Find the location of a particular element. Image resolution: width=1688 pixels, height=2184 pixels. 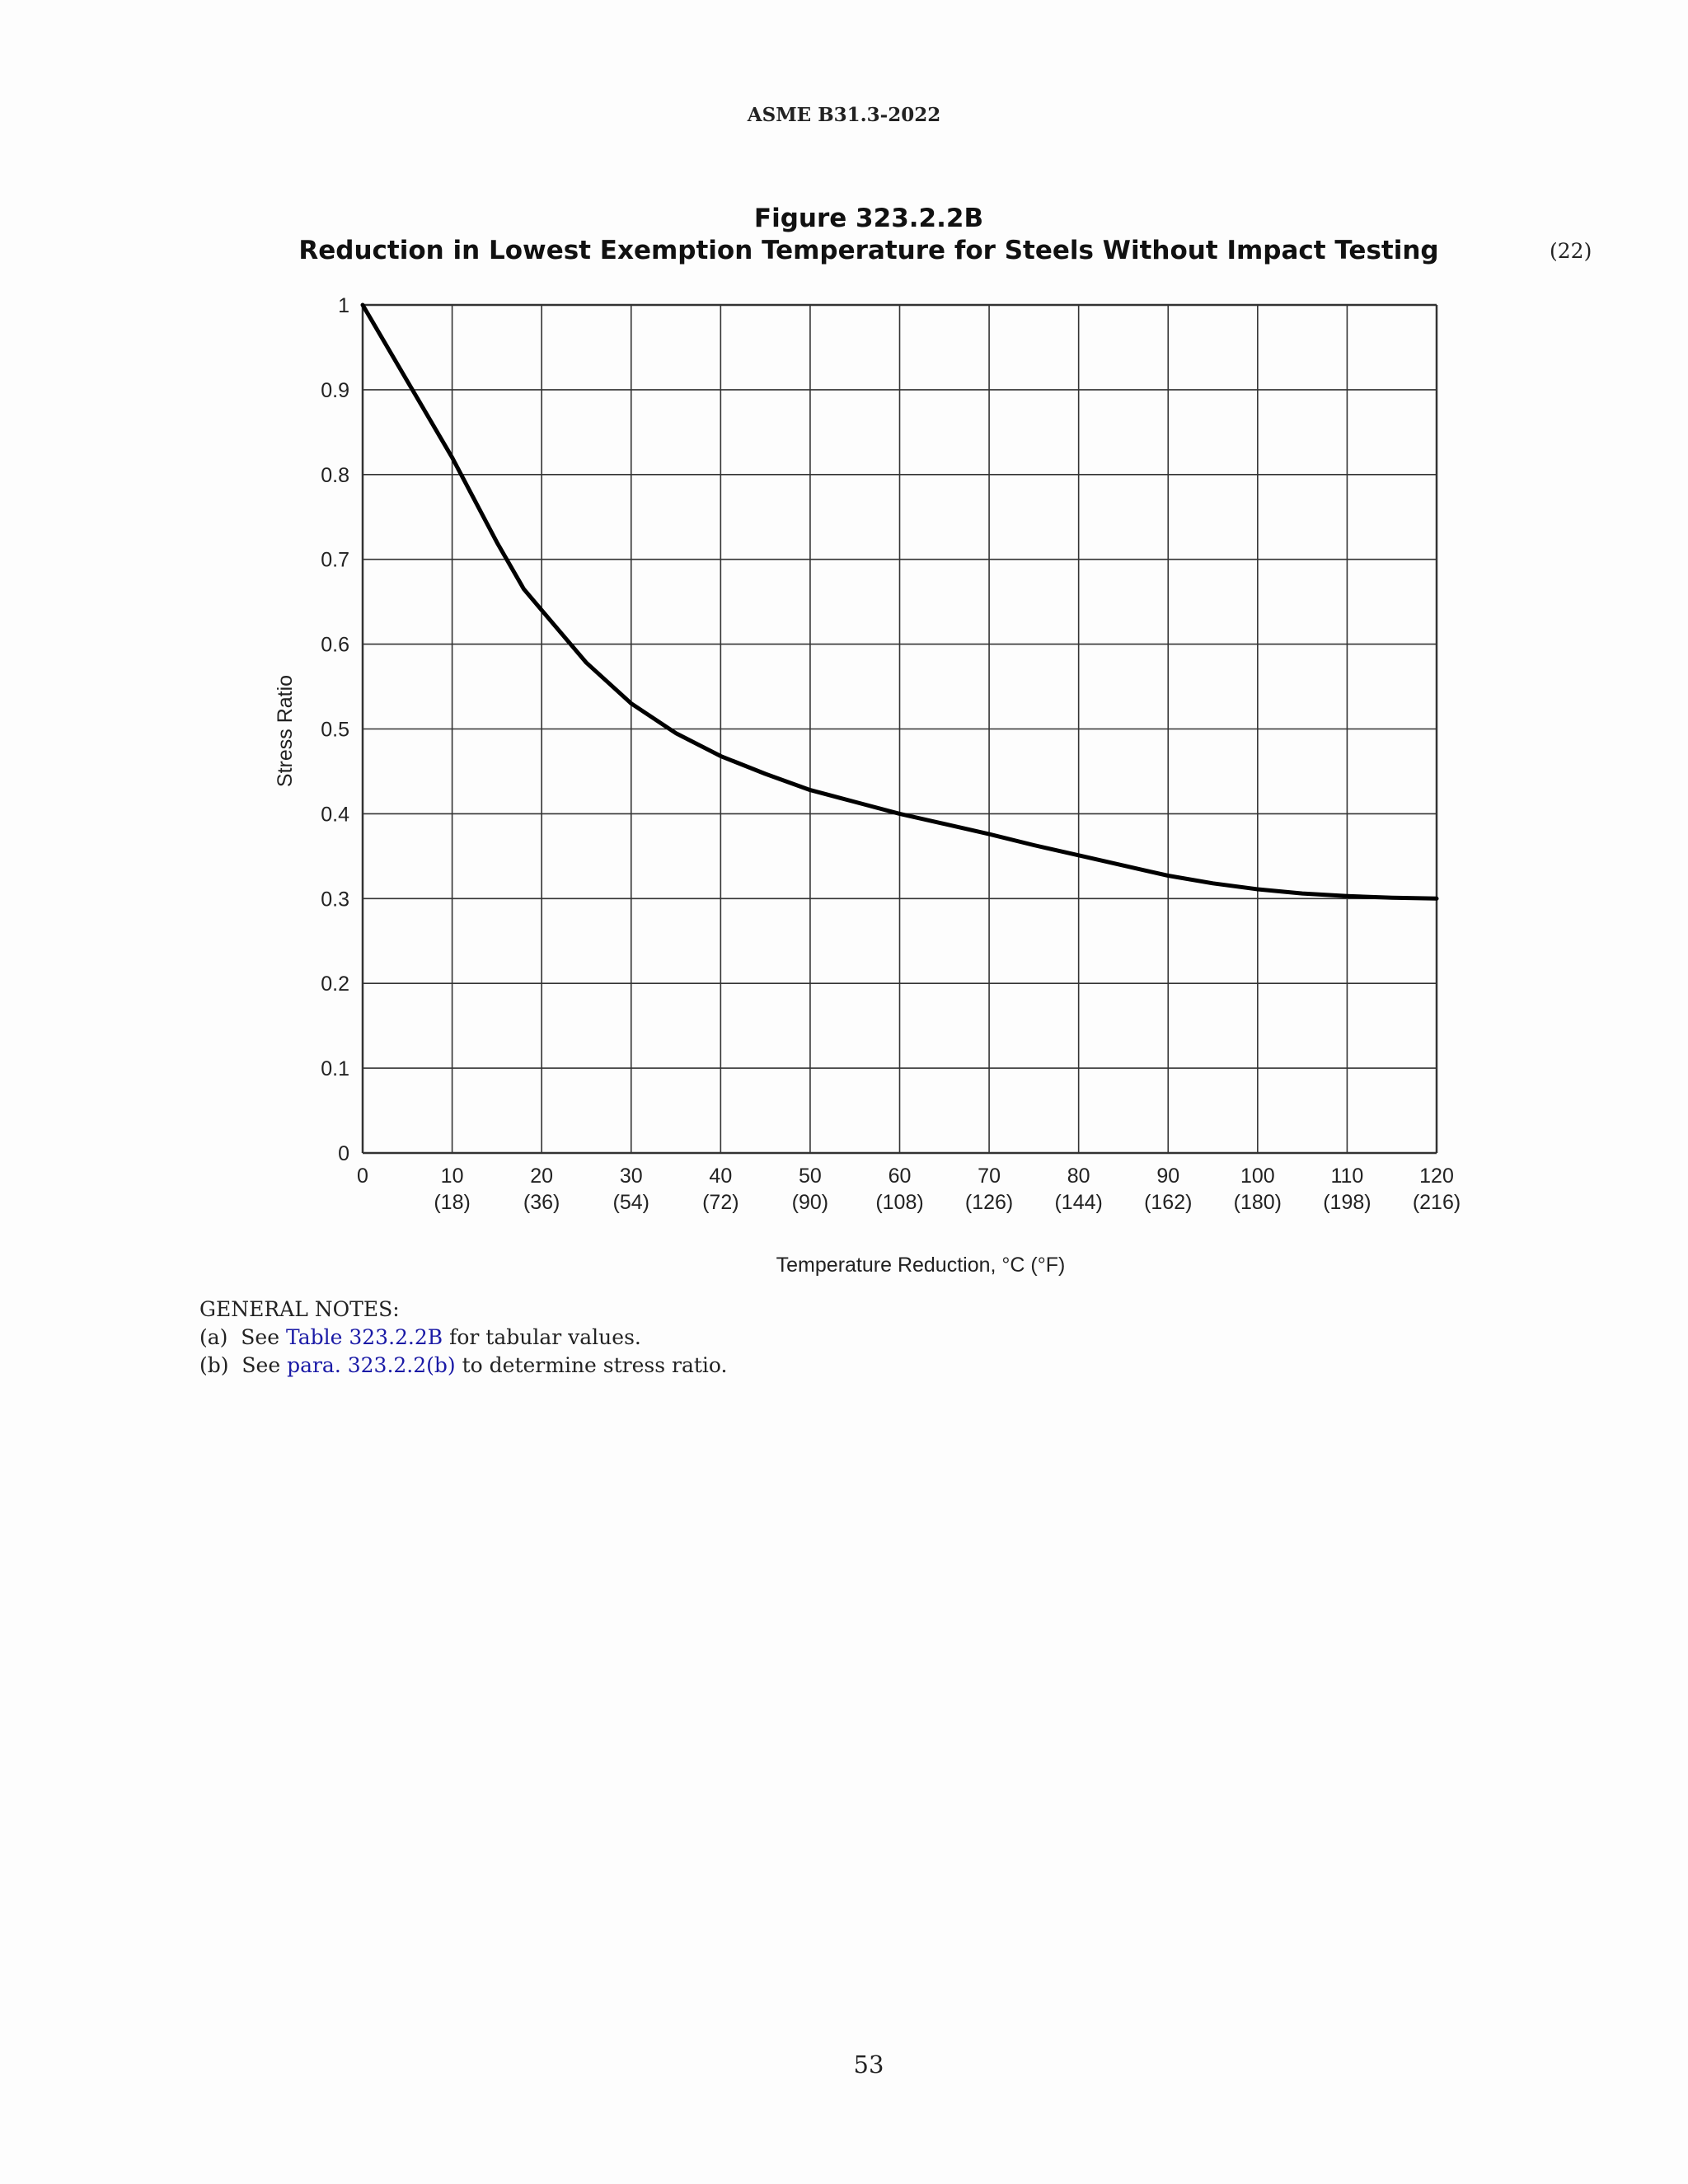

notes-heading: GENERAL NOTES: is located at coordinates (300, 1309).